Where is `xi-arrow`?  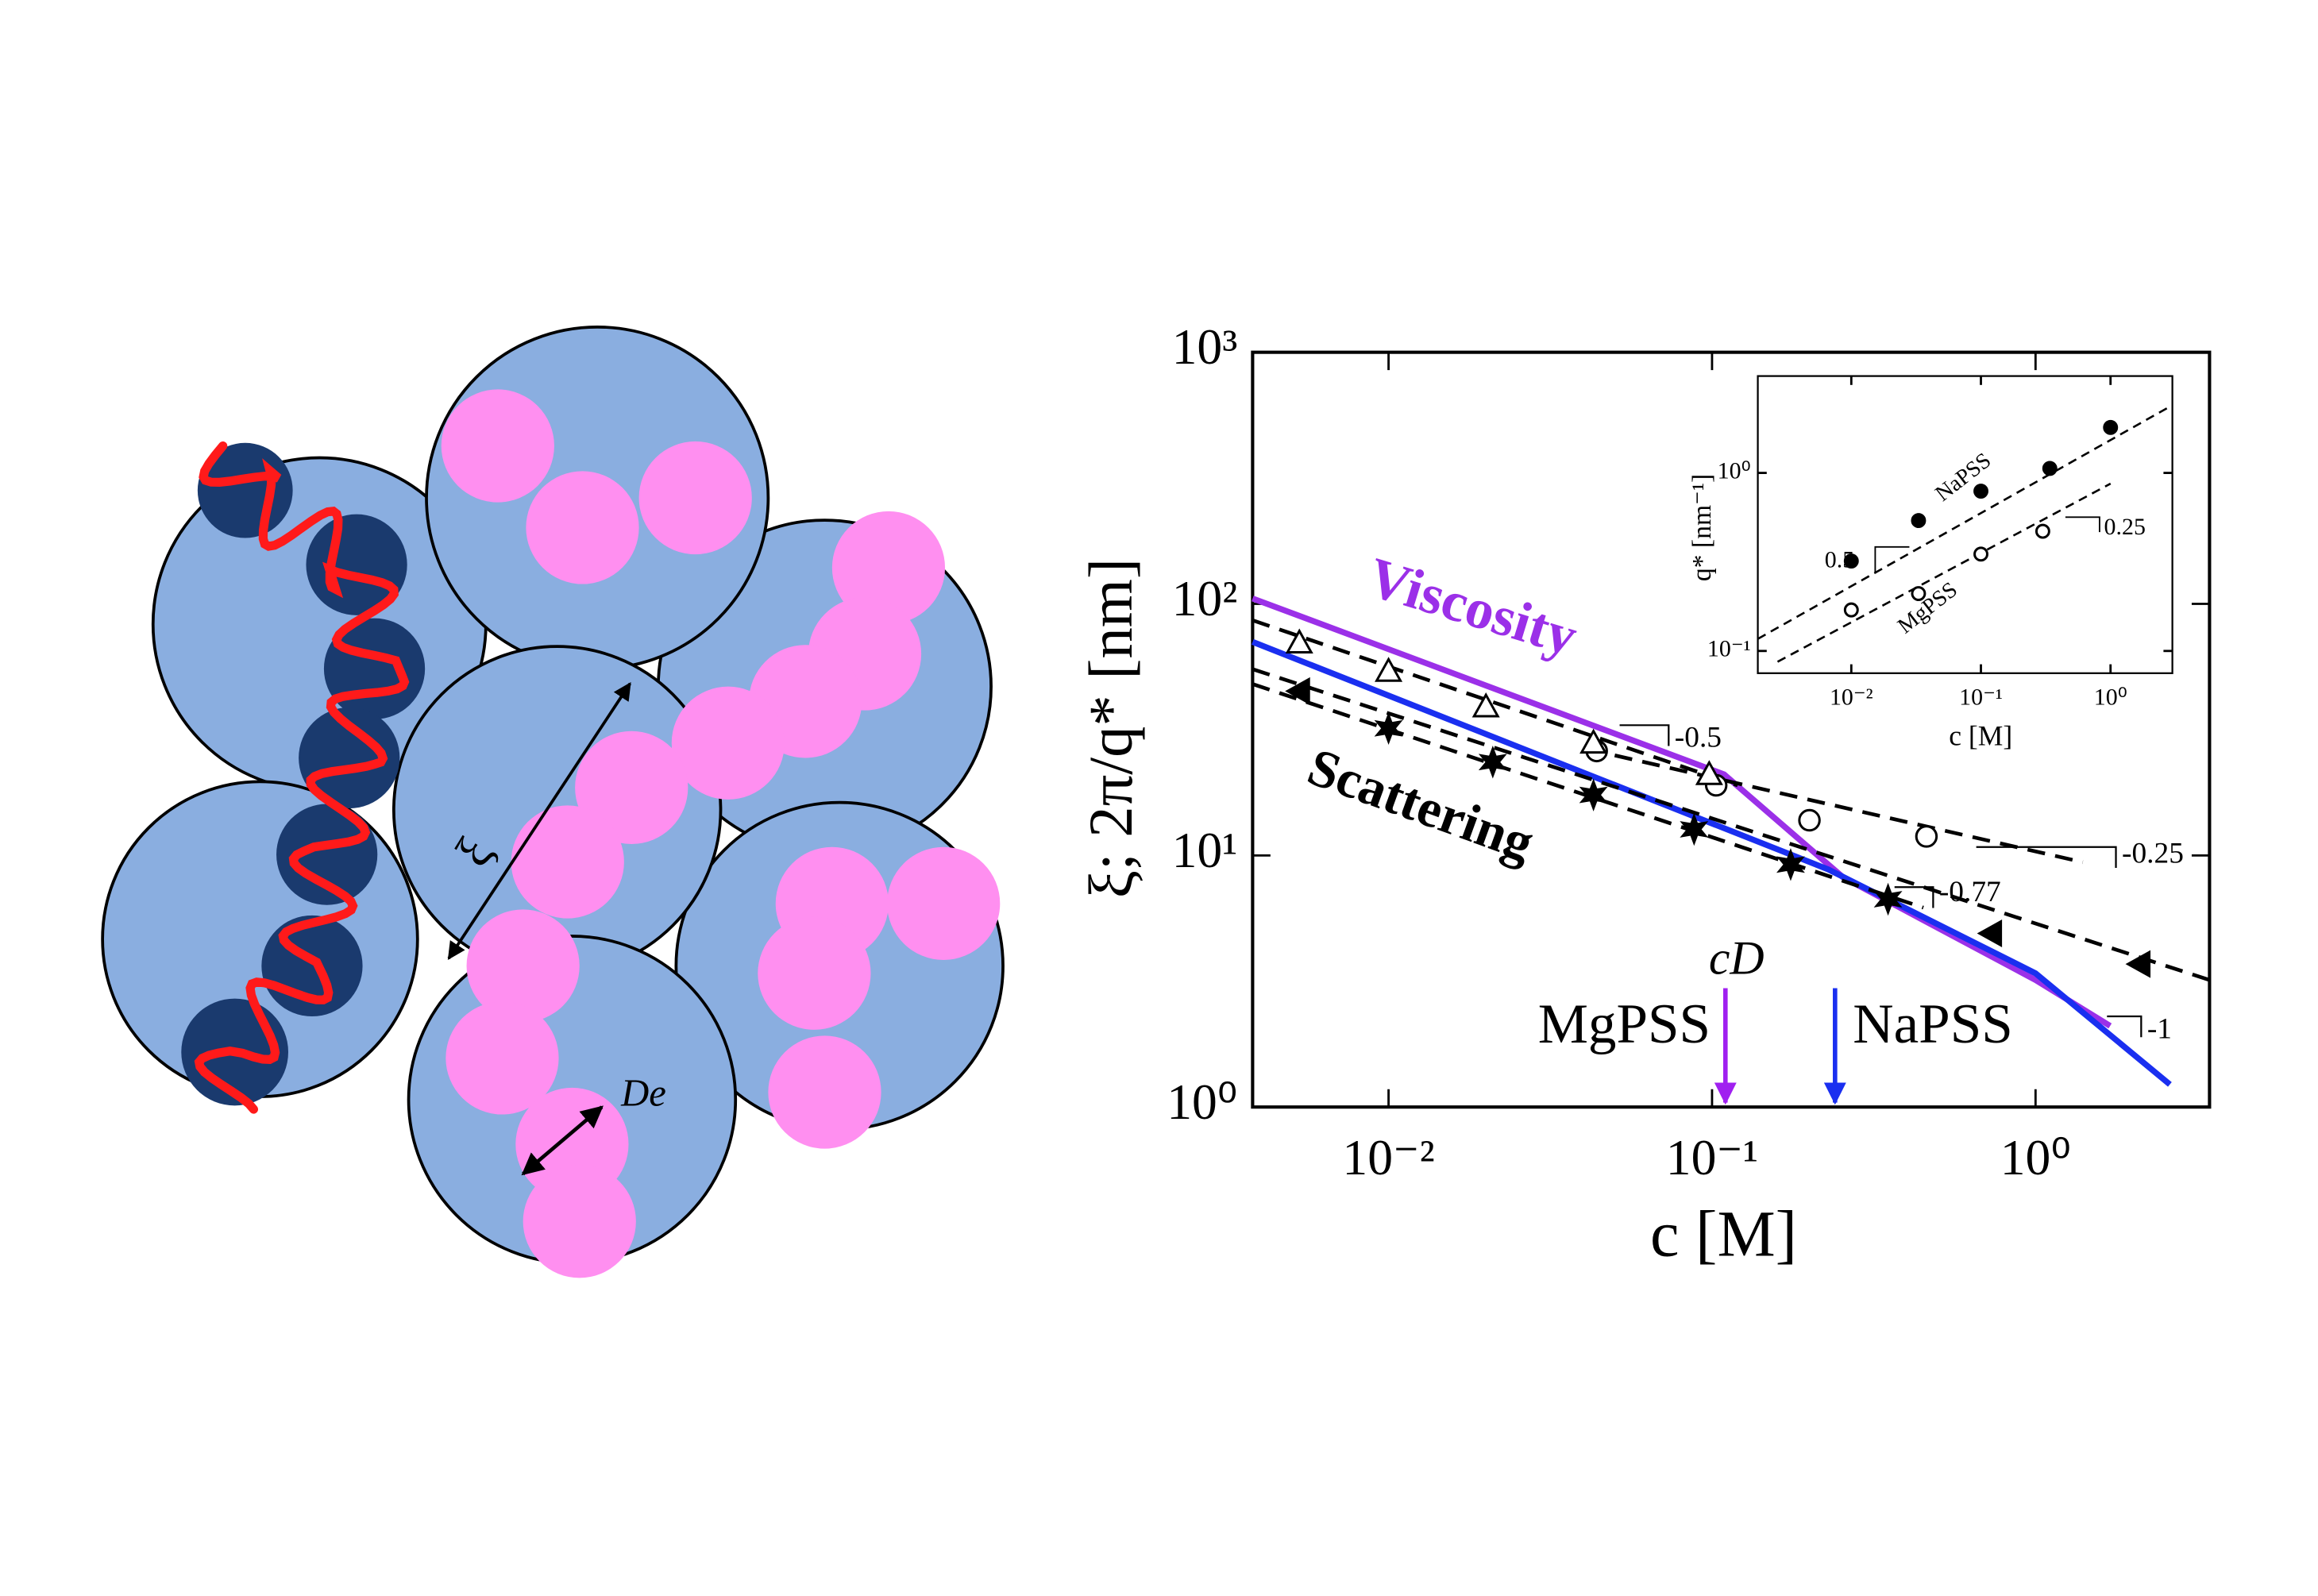 xi-arrow is located at coordinates (539, 821).